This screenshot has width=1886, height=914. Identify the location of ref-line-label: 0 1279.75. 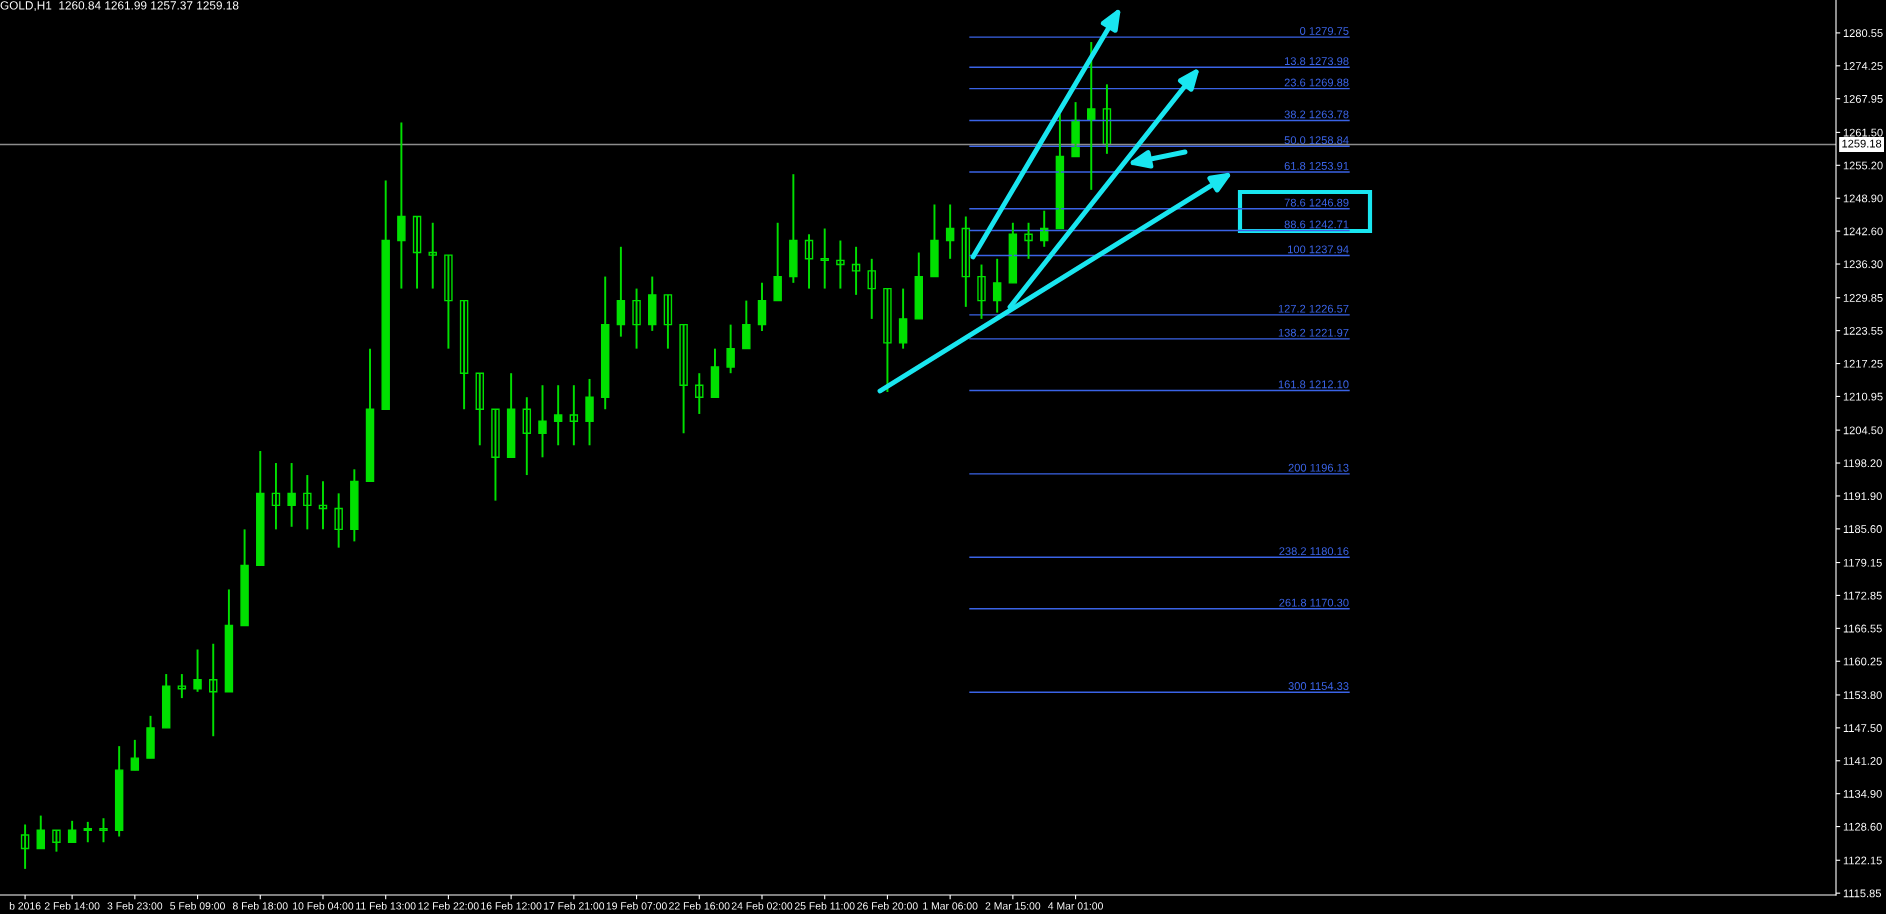
(1324, 31).